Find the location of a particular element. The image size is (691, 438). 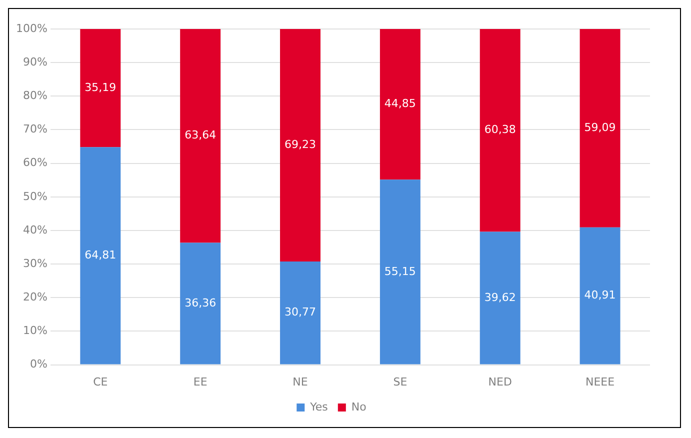

data-label: 64,81 is located at coordinates (100, 255).